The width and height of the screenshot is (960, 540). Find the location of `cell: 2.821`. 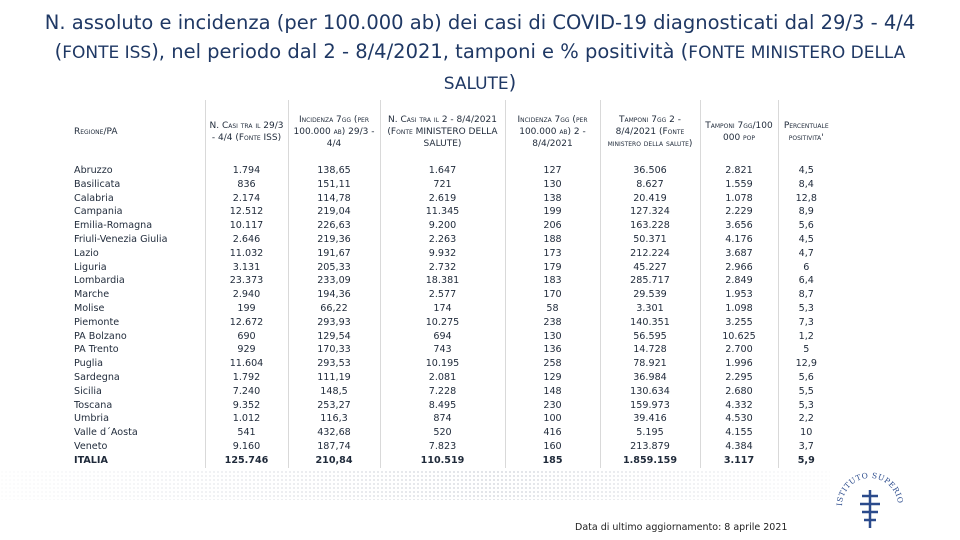

cell: 2.821 is located at coordinates (738, 171).